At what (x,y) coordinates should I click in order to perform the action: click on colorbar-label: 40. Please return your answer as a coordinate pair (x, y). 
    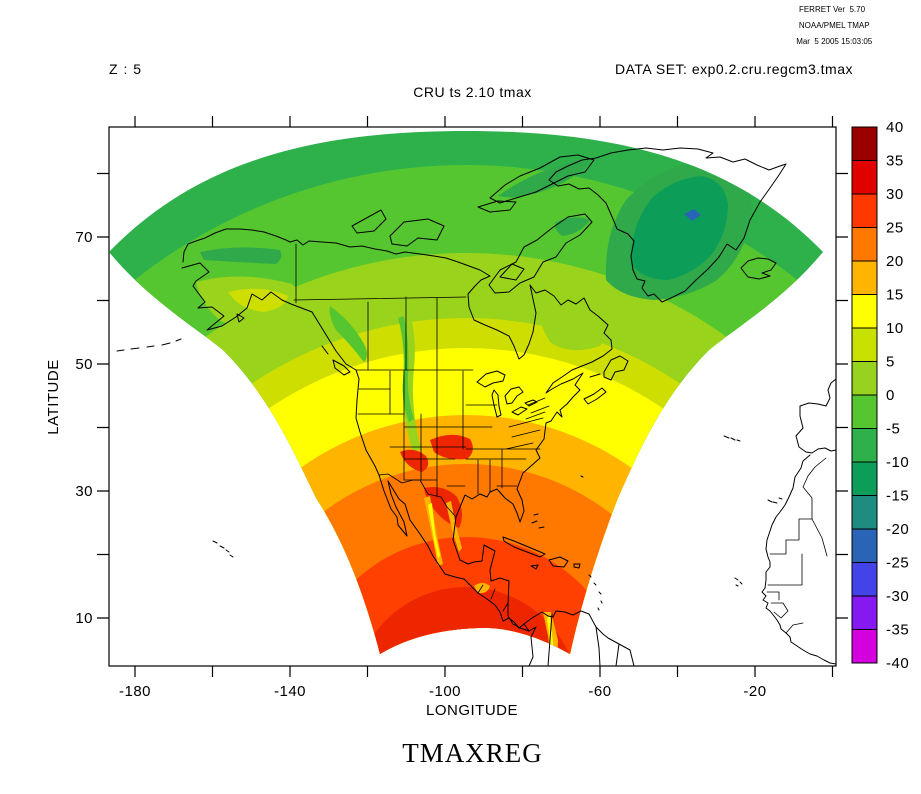
    Looking at the image, I should click on (895, 127).